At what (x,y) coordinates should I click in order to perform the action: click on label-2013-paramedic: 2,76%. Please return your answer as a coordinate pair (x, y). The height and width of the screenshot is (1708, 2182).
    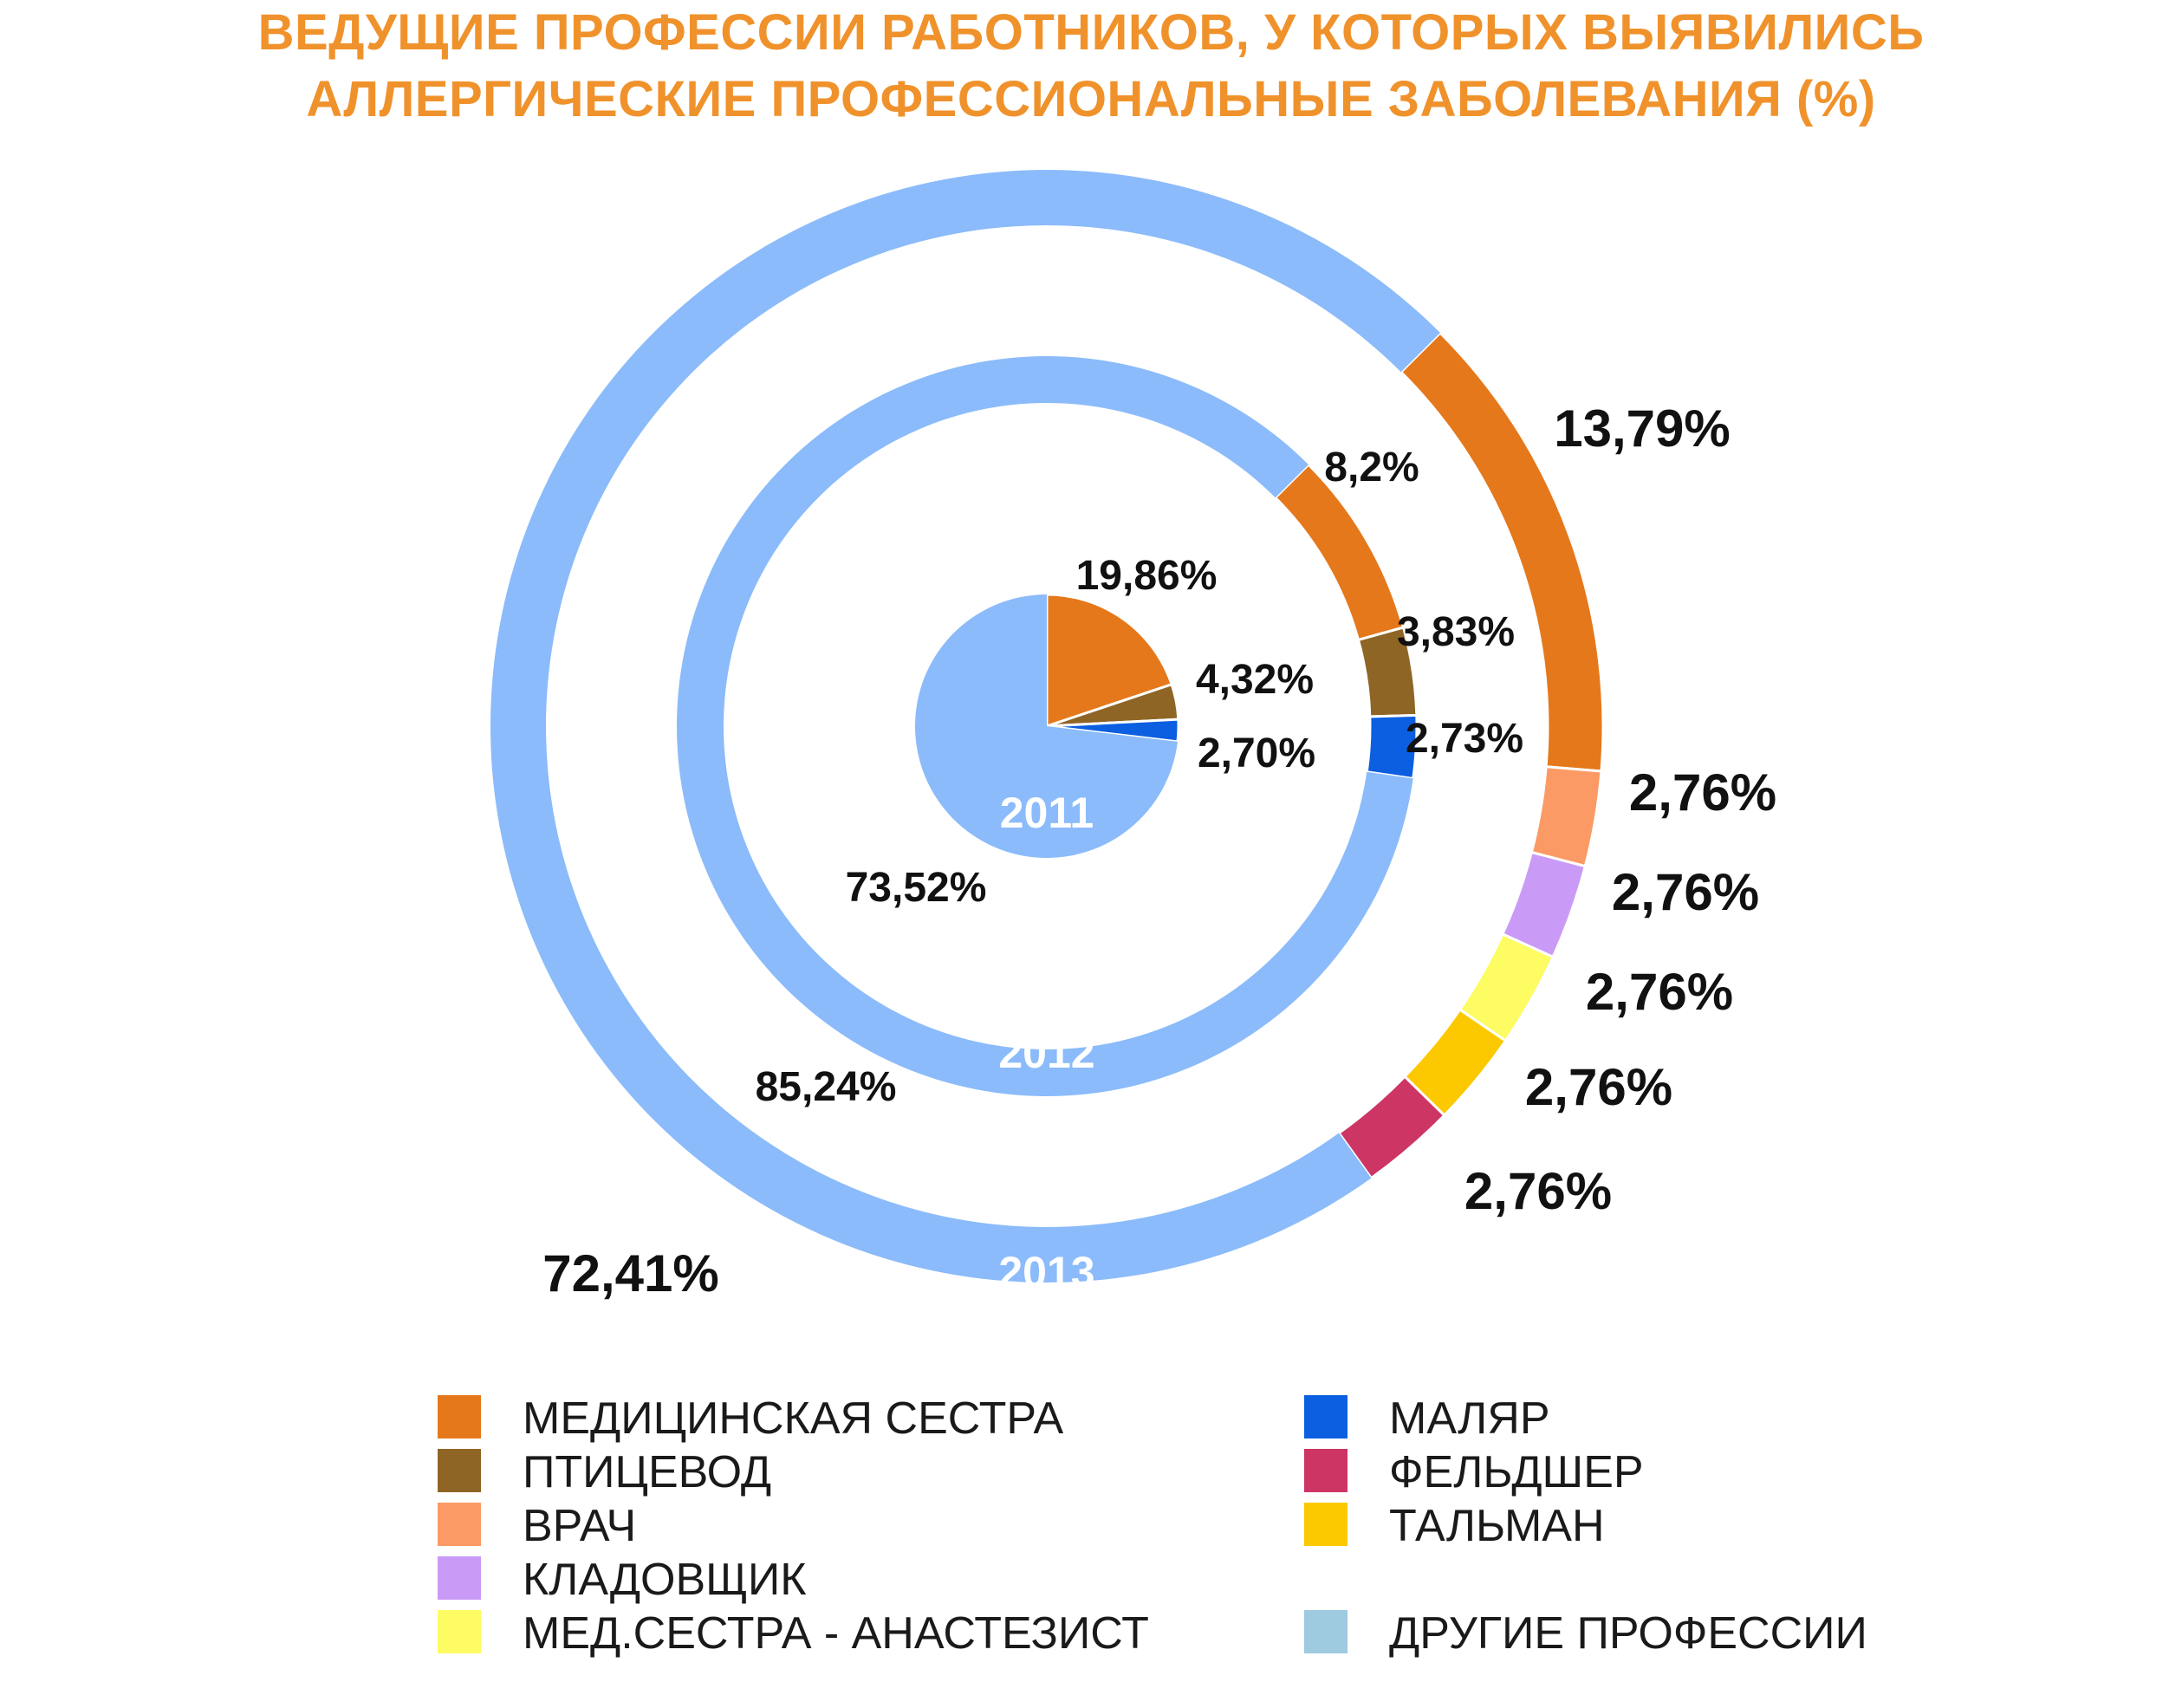
    Looking at the image, I should click on (1538, 1191).